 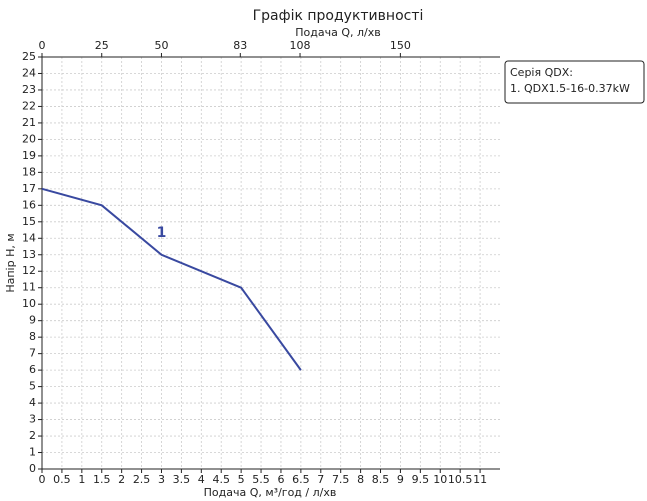 I want to click on y-tick-label: 18, so click(x=29, y=171).